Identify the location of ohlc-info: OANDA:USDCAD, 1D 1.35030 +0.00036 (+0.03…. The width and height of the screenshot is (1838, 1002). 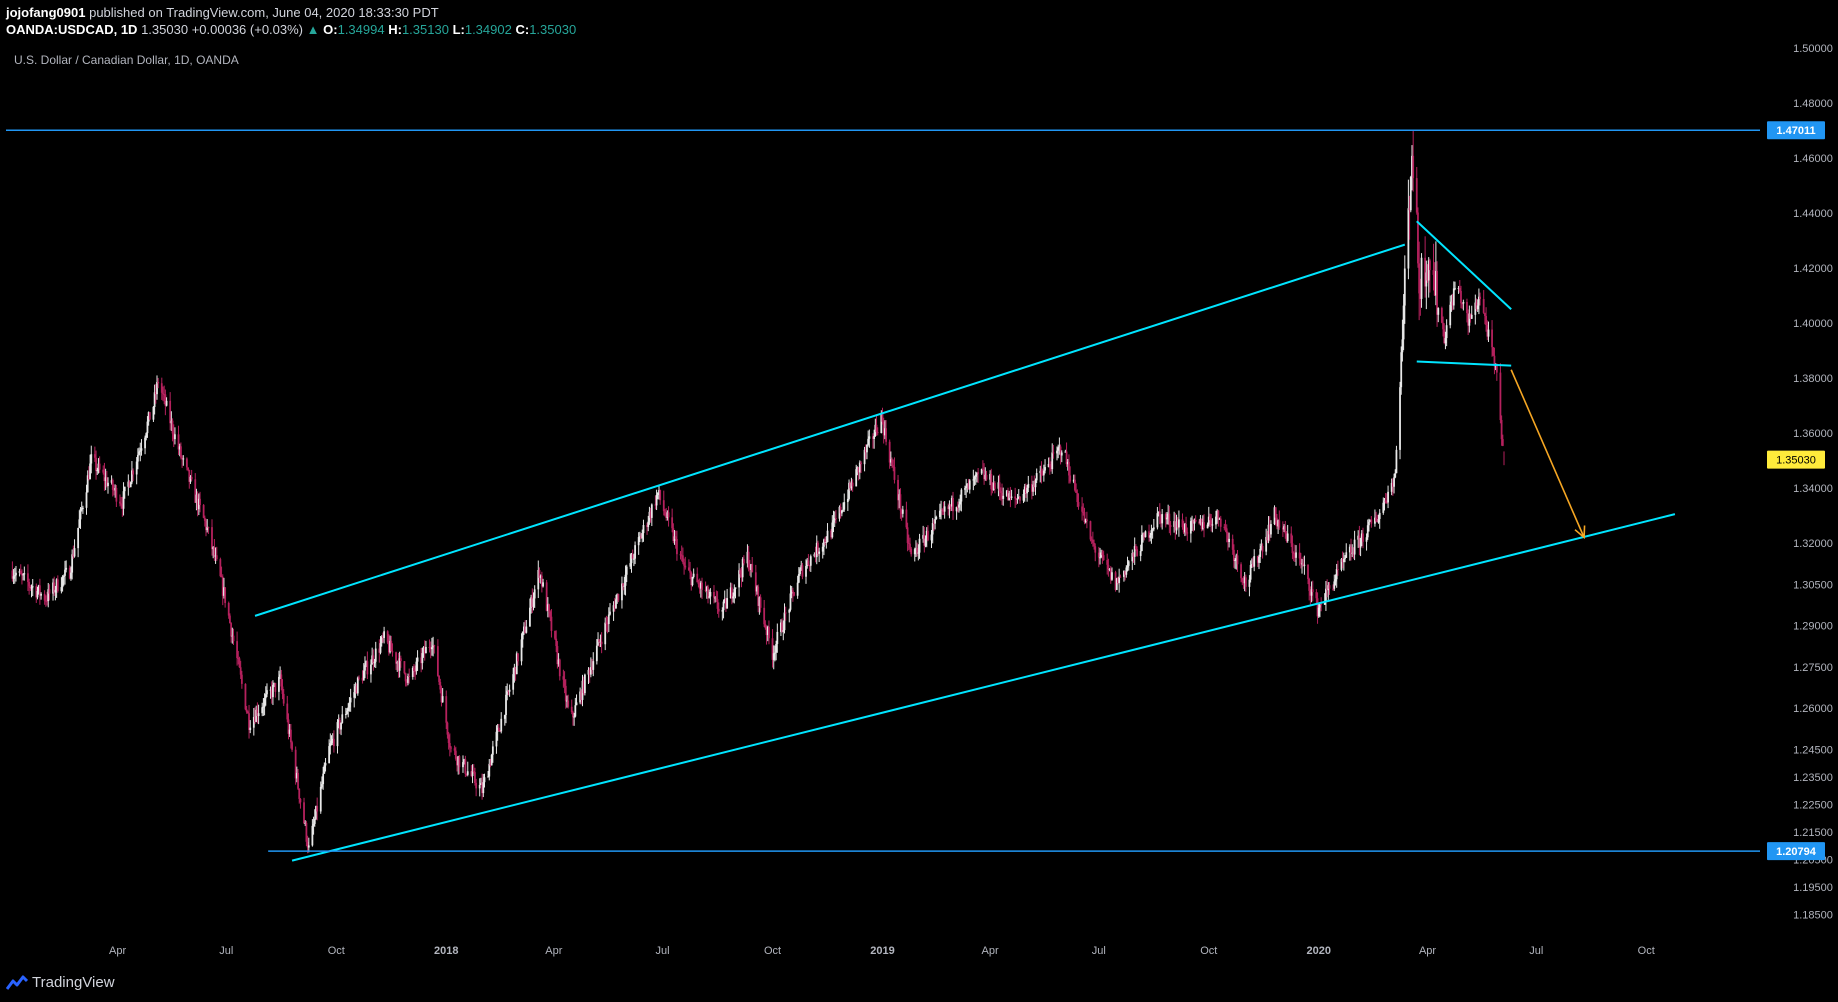
(291, 29).